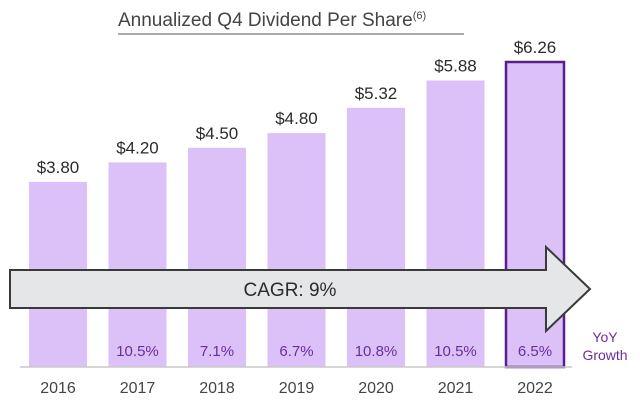 The height and width of the screenshot is (404, 640). What do you see at coordinates (217, 388) in the screenshot?
I see `x-tick-label-2018: 2018` at bounding box center [217, 388].